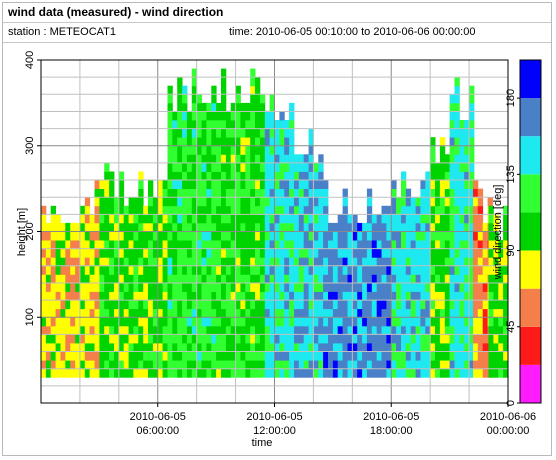  Describe the element at coordinates (22, 232) in the screenshot. I see `y-axis-label: height [m]` at that location.